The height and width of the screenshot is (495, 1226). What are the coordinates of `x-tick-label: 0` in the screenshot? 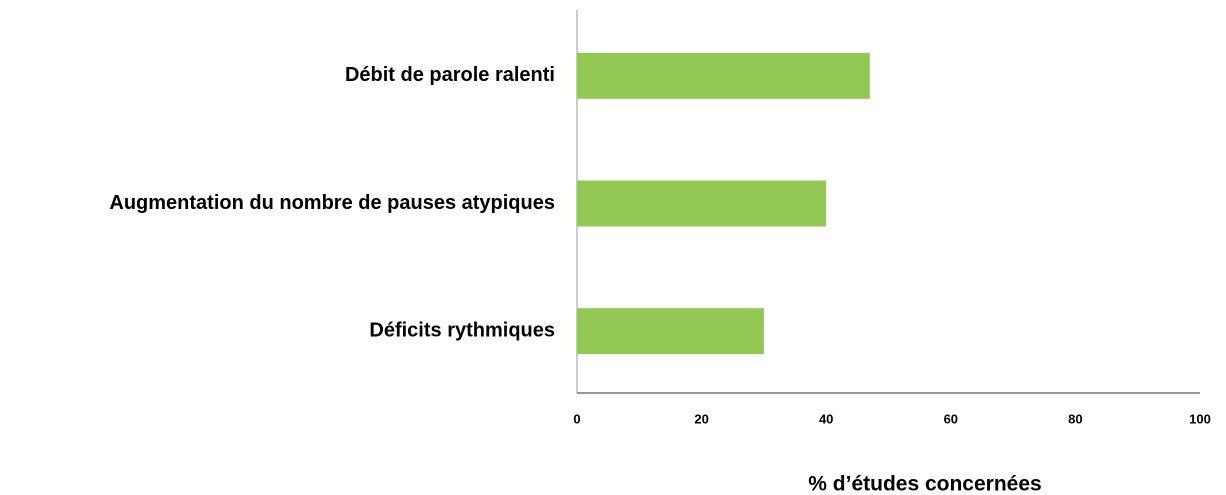 It's located at (576, 418).